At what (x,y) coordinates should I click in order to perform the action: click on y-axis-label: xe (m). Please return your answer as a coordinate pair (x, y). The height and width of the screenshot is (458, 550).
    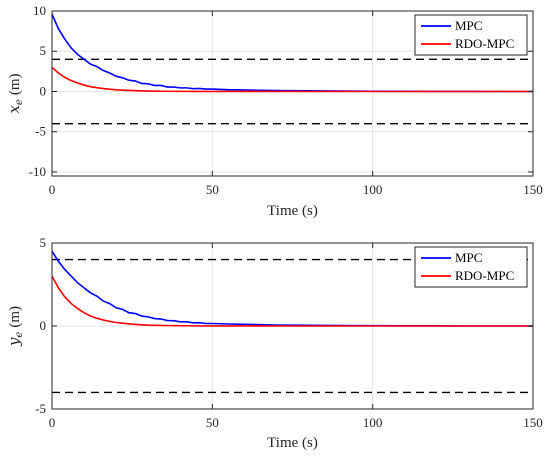
    Looking at the image, I should click on (15, 93).